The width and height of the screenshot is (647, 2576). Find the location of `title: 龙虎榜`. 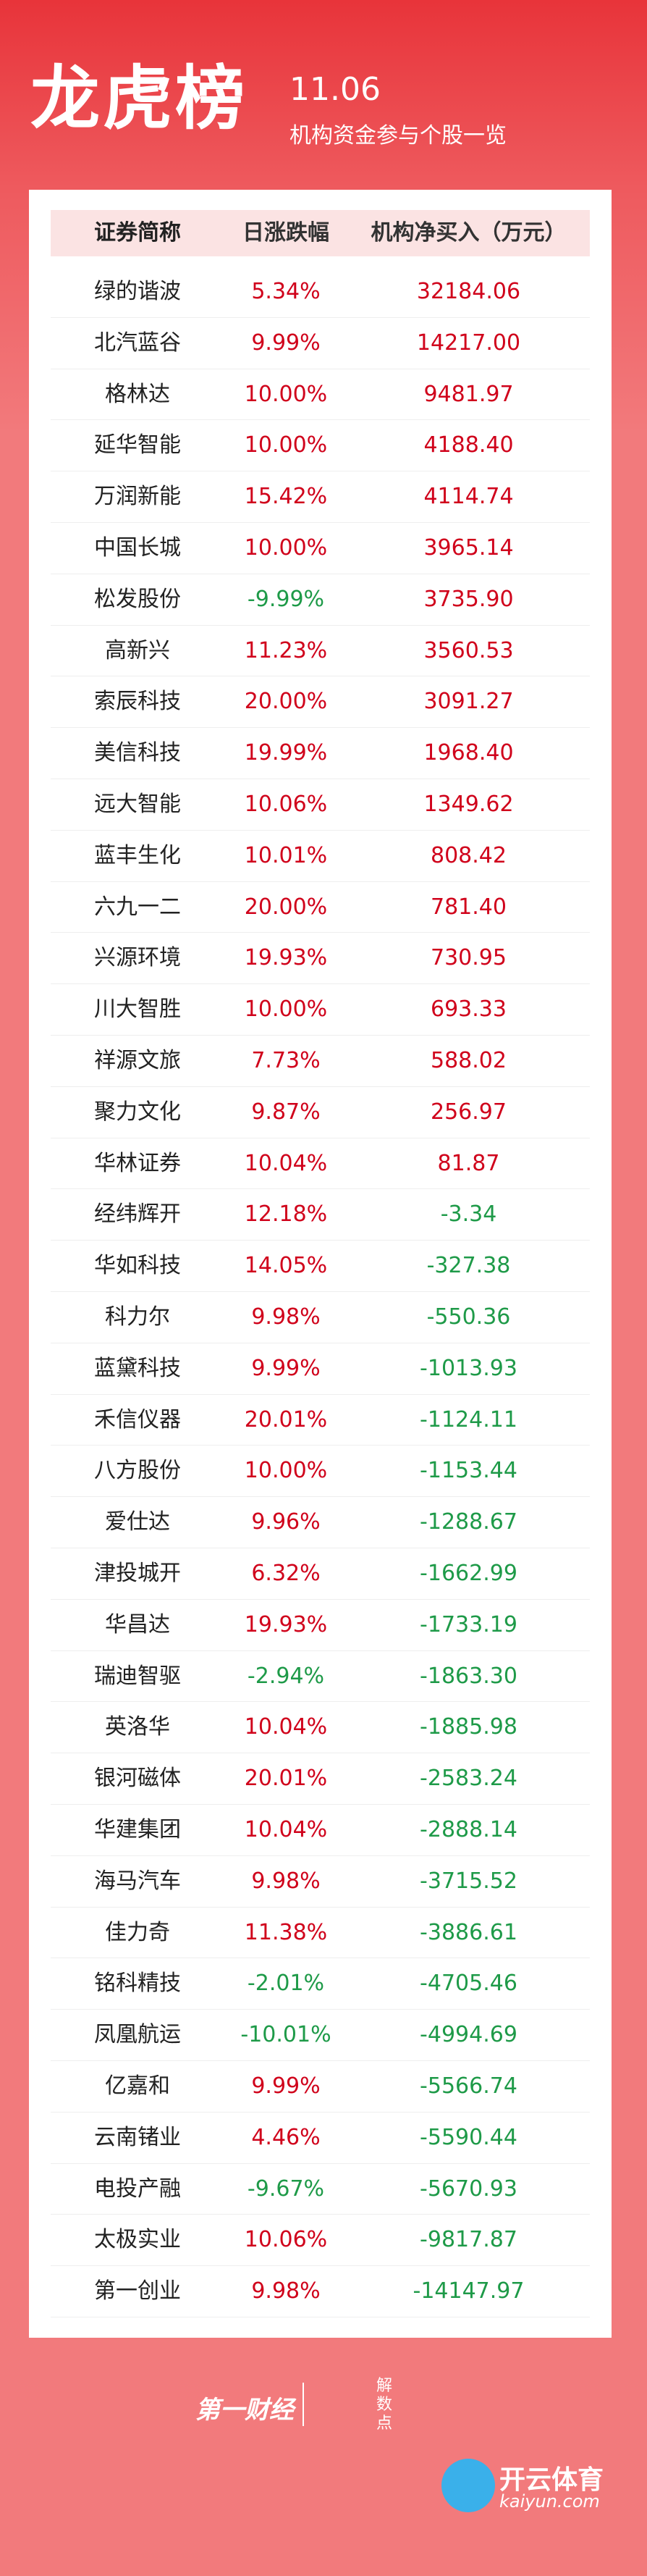

title: 龙虎榜 is located at coordinates (139, 98).